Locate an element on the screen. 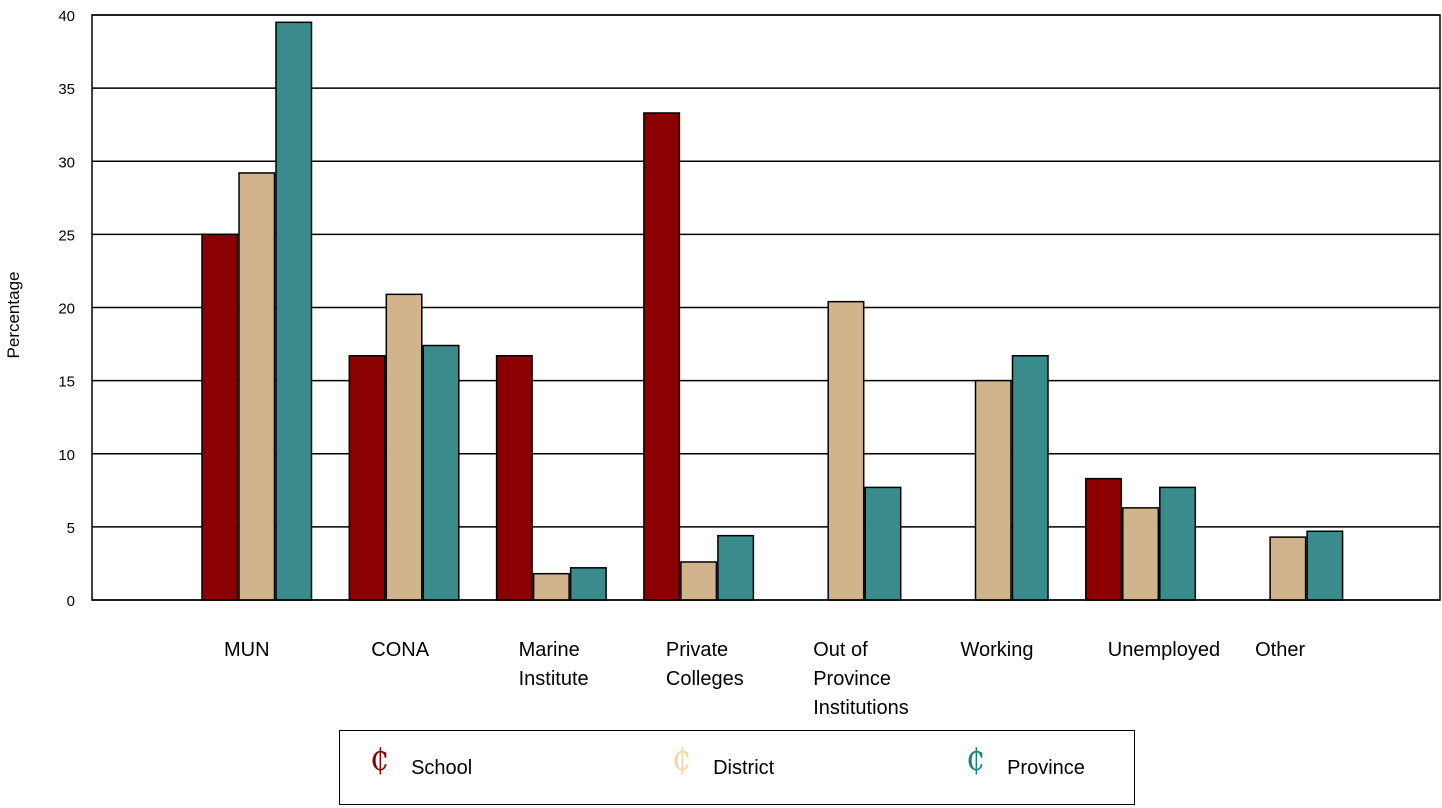  x-tick-label-6: Unemployed is located at coordinates (1164, 650).